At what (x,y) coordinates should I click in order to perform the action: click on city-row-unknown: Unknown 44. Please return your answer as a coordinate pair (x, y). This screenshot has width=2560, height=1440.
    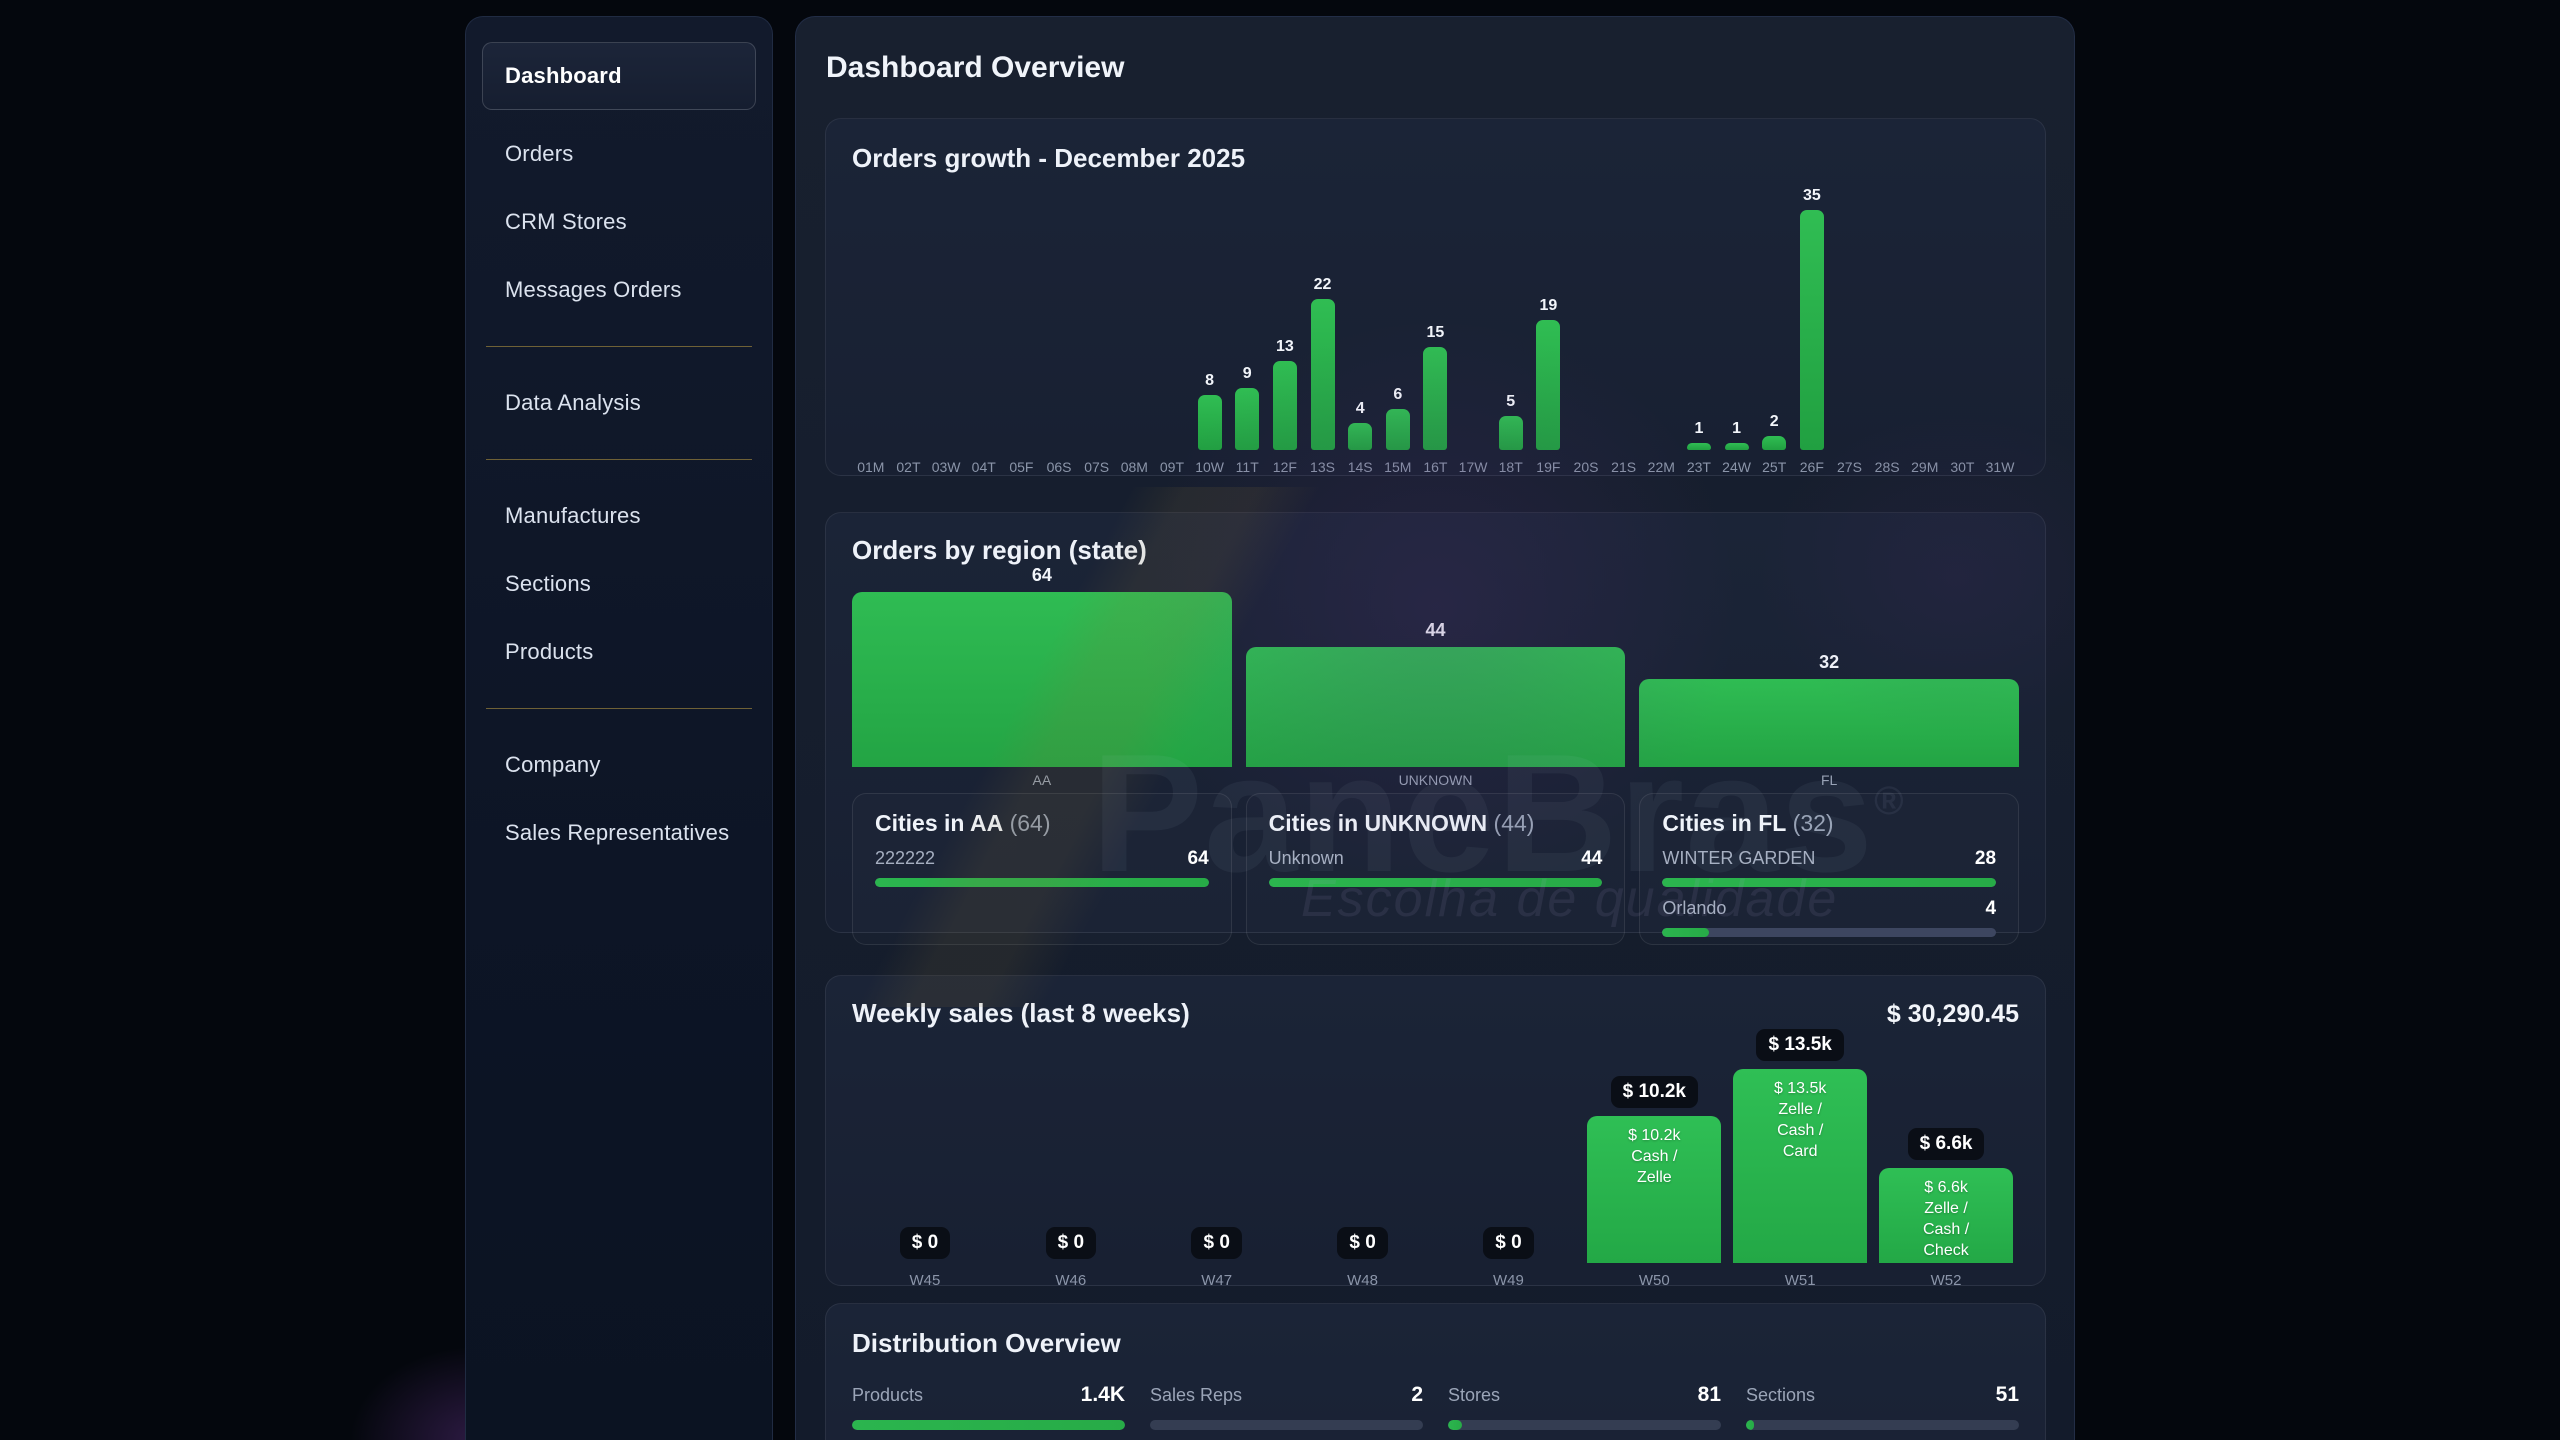
    Looking at the image, I should click on (1435, 867).